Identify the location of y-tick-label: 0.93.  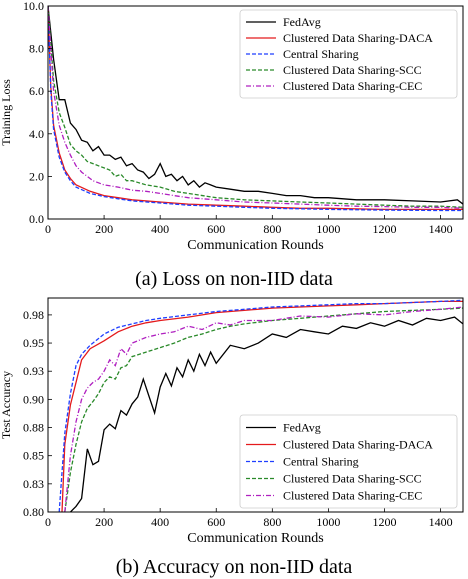
(33, 371).